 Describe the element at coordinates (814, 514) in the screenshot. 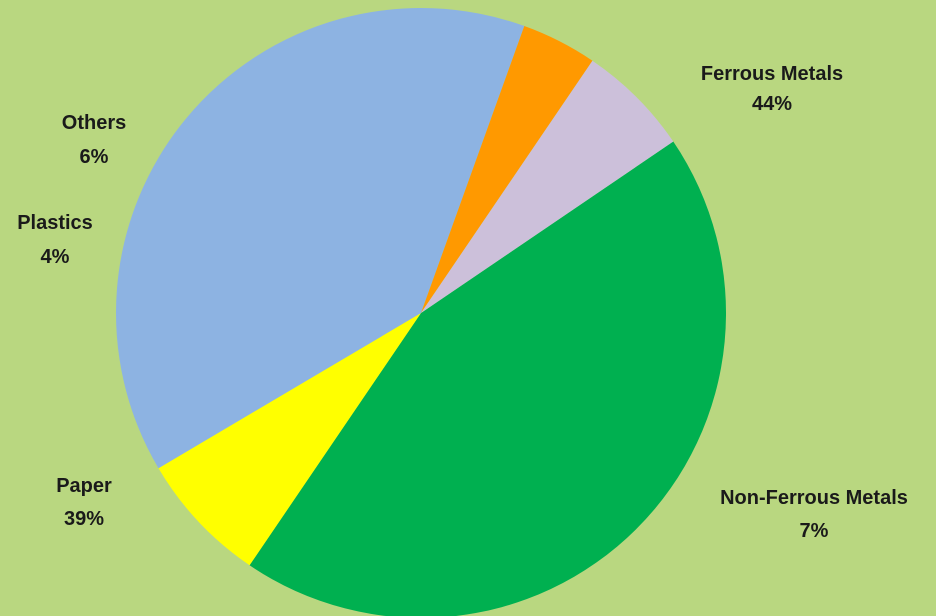

I see `label-non-ferrous-metals: Non-Ferrous Metals 7%` at that location.